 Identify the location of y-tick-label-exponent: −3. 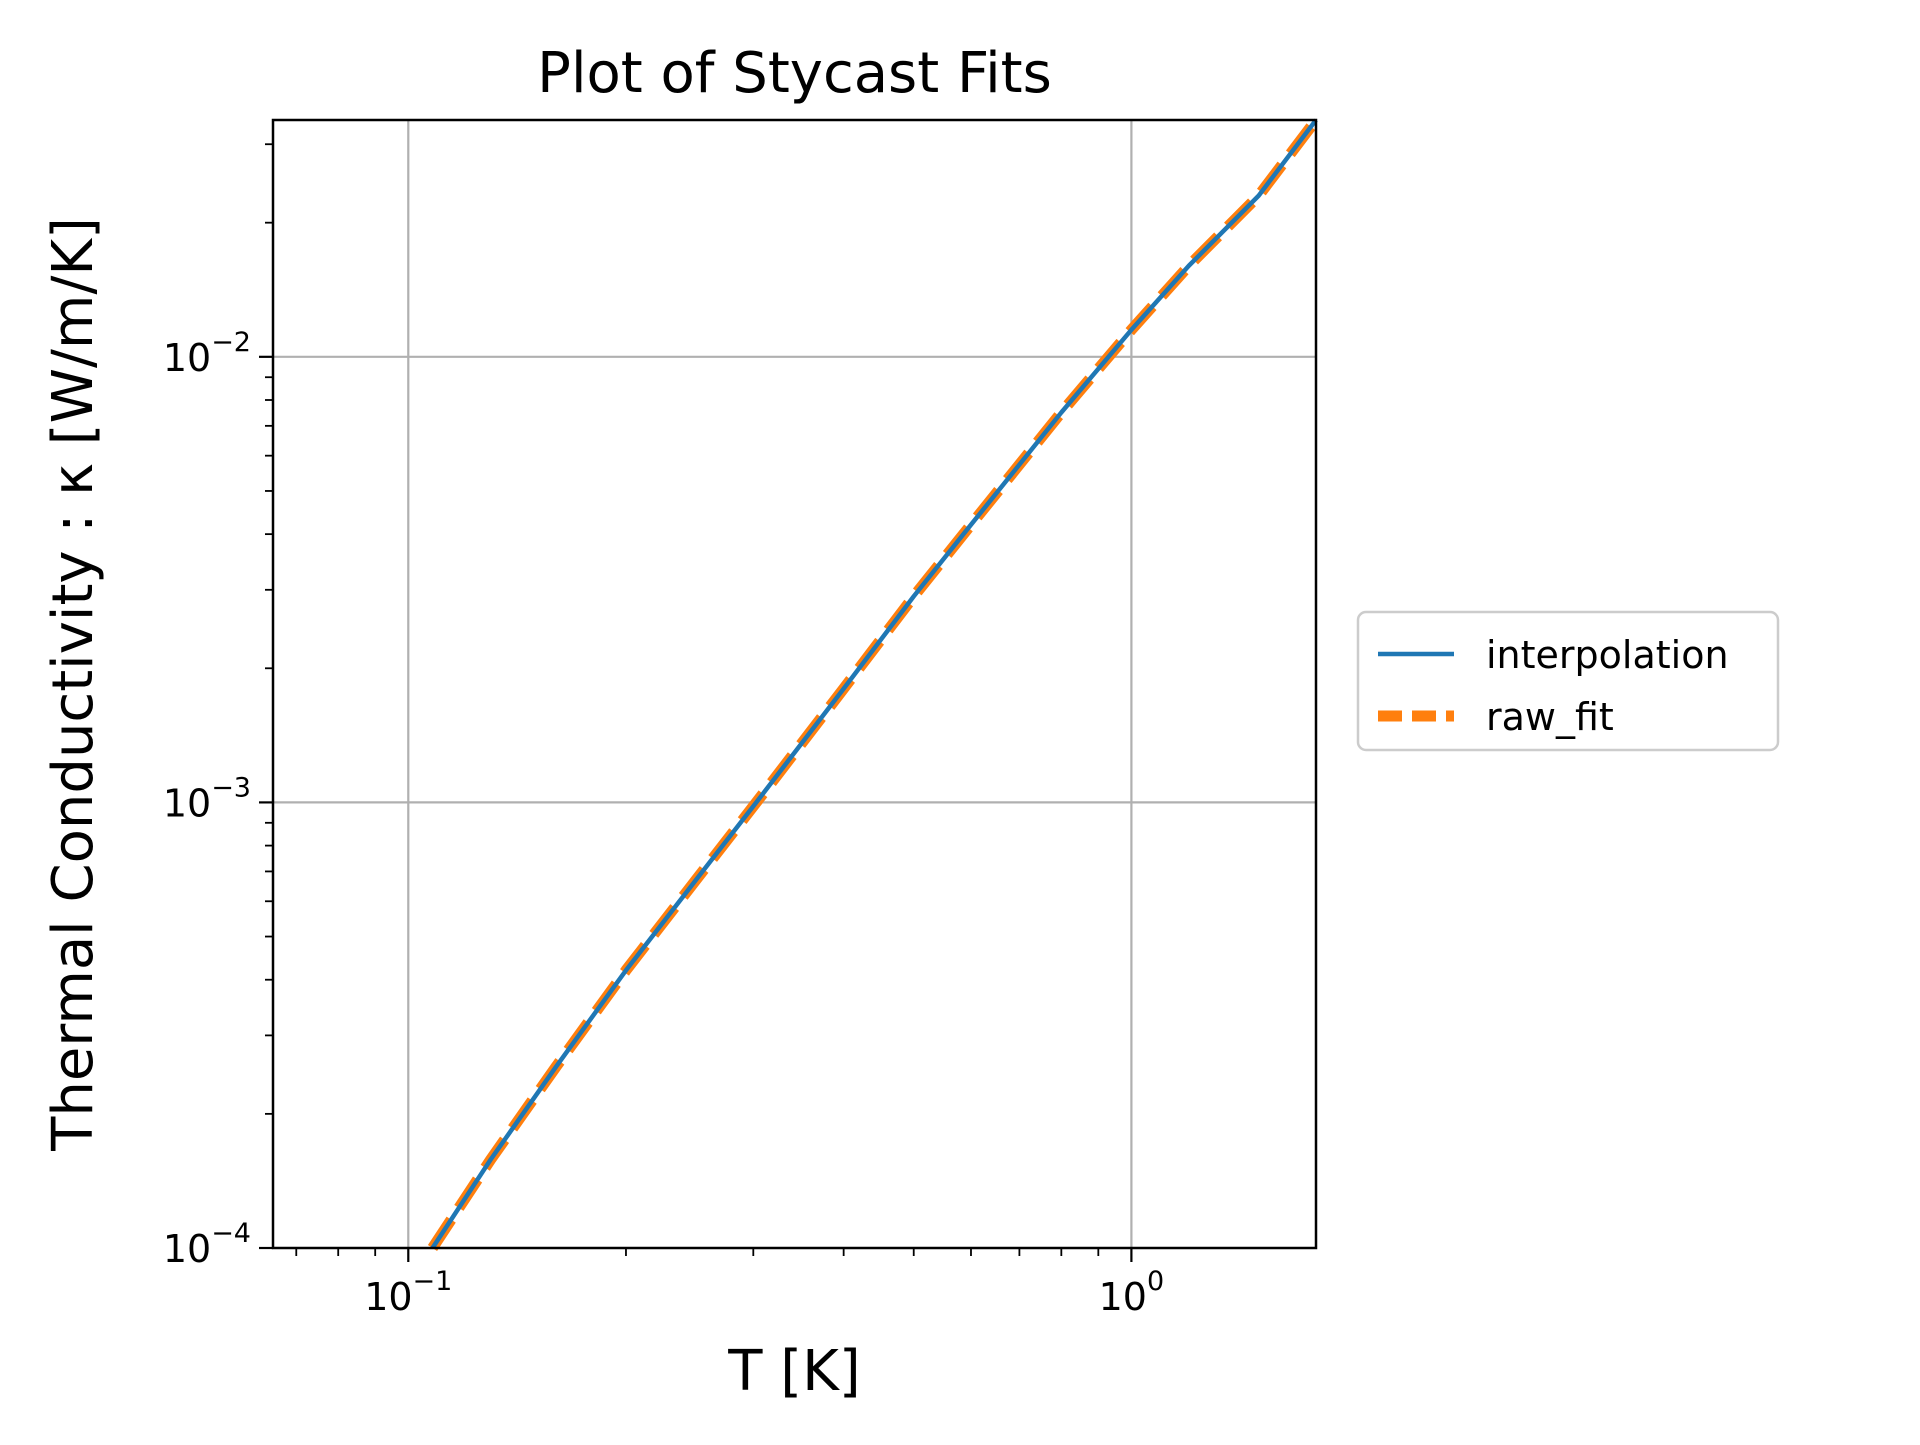
(231, 787).